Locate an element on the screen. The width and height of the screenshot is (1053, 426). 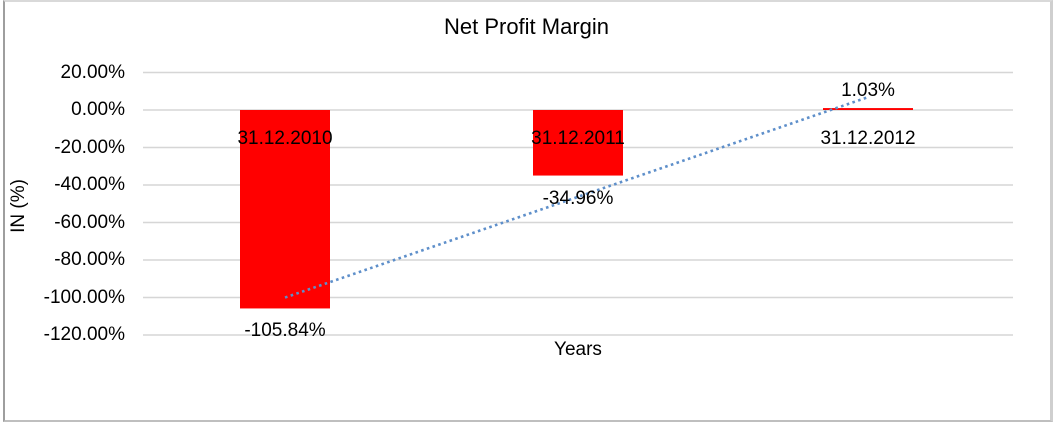
data-label: -34.96% is located at coordinates (578, 198).